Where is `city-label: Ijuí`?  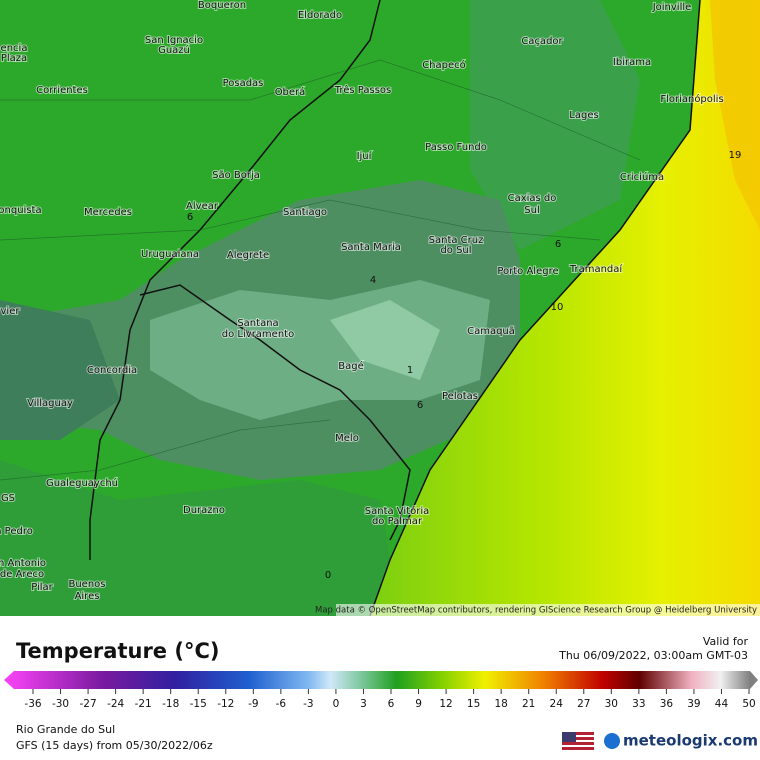 city-label: Ijuí is located at coordinates (365, 156).